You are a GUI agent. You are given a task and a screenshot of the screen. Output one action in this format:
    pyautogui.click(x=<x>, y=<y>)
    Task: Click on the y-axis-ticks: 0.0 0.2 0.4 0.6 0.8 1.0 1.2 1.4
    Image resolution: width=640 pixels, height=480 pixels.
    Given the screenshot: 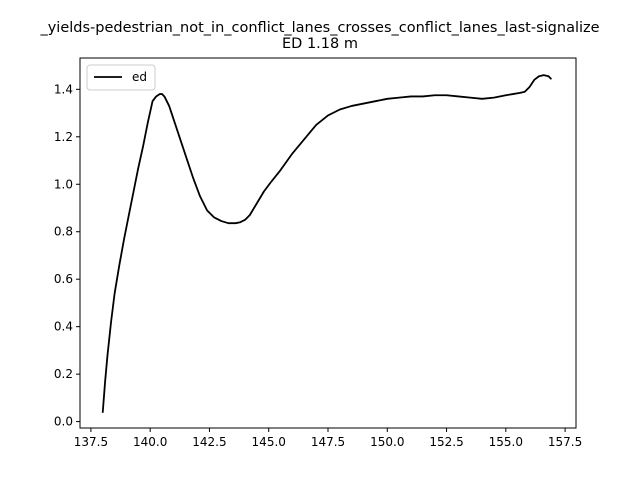 What is the action you would take?
    pyautogui.click(x=67, y=255)
    